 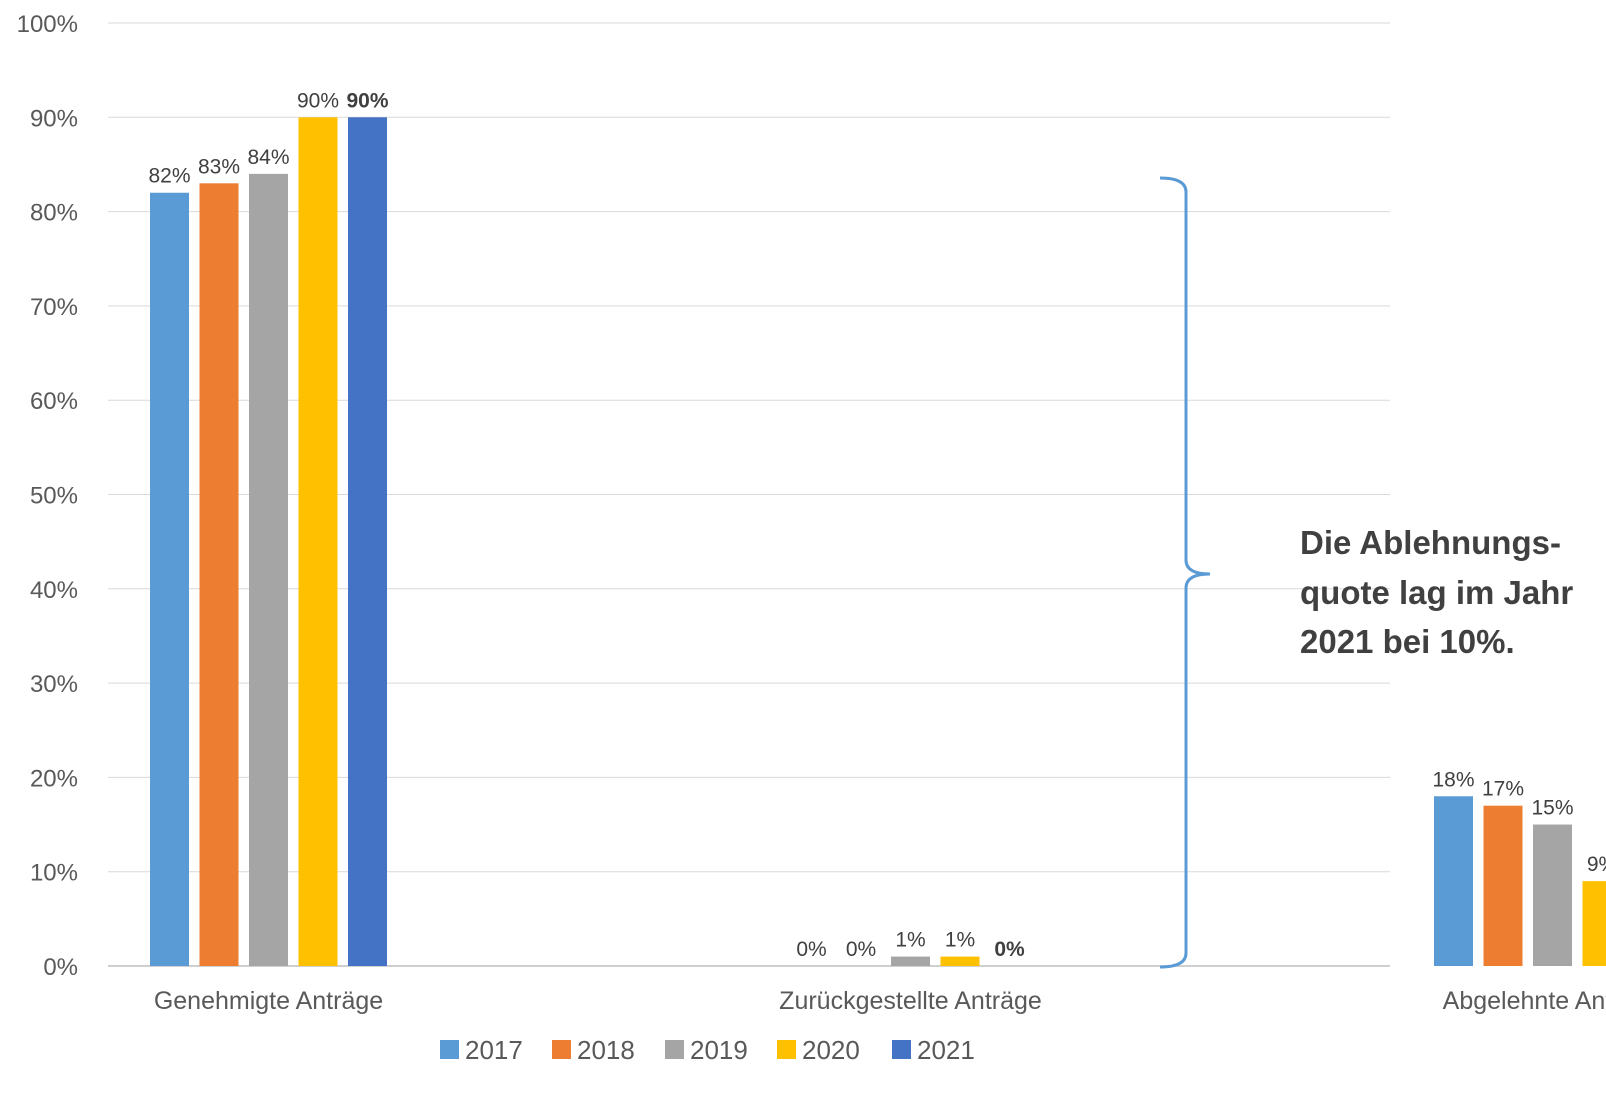 What do you see at coordinates (831, 1050) in the screenshot?
I see `legend-label: 2020` at bounding box center [831, 1050].